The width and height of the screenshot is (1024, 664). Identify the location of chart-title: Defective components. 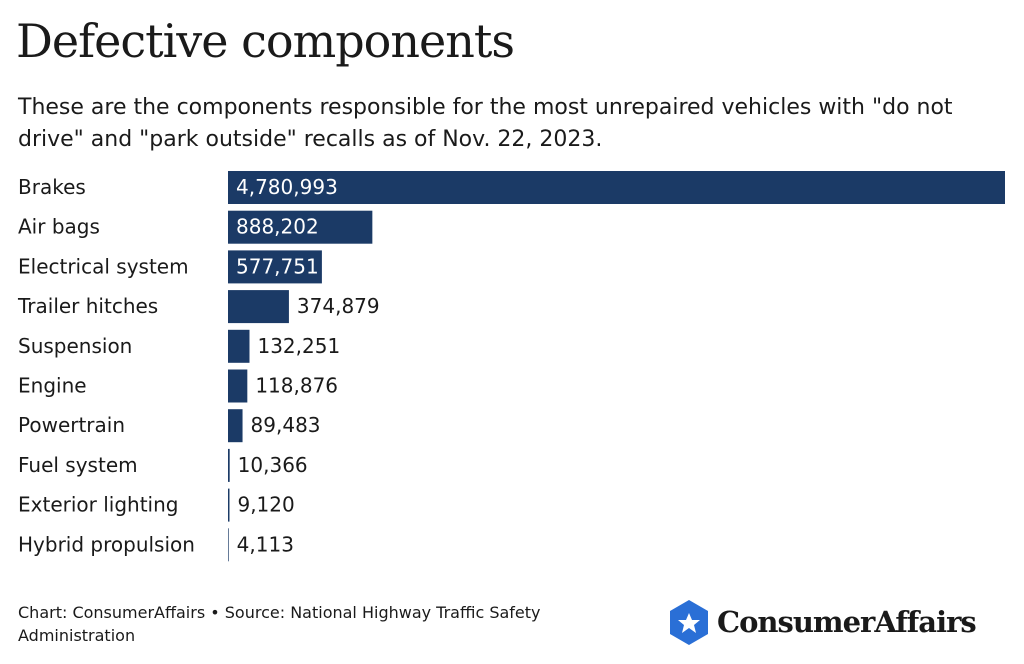
(265, 41).